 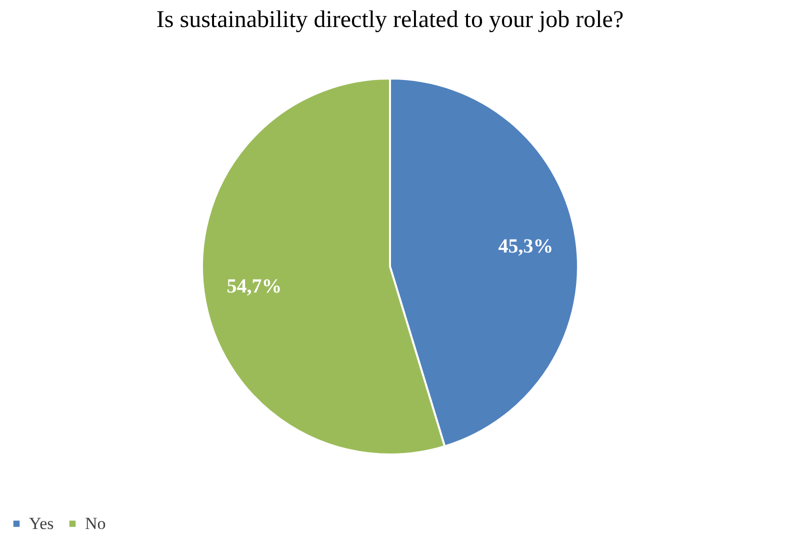 I want to click on legend-label: No, so click(x=95, y=523).